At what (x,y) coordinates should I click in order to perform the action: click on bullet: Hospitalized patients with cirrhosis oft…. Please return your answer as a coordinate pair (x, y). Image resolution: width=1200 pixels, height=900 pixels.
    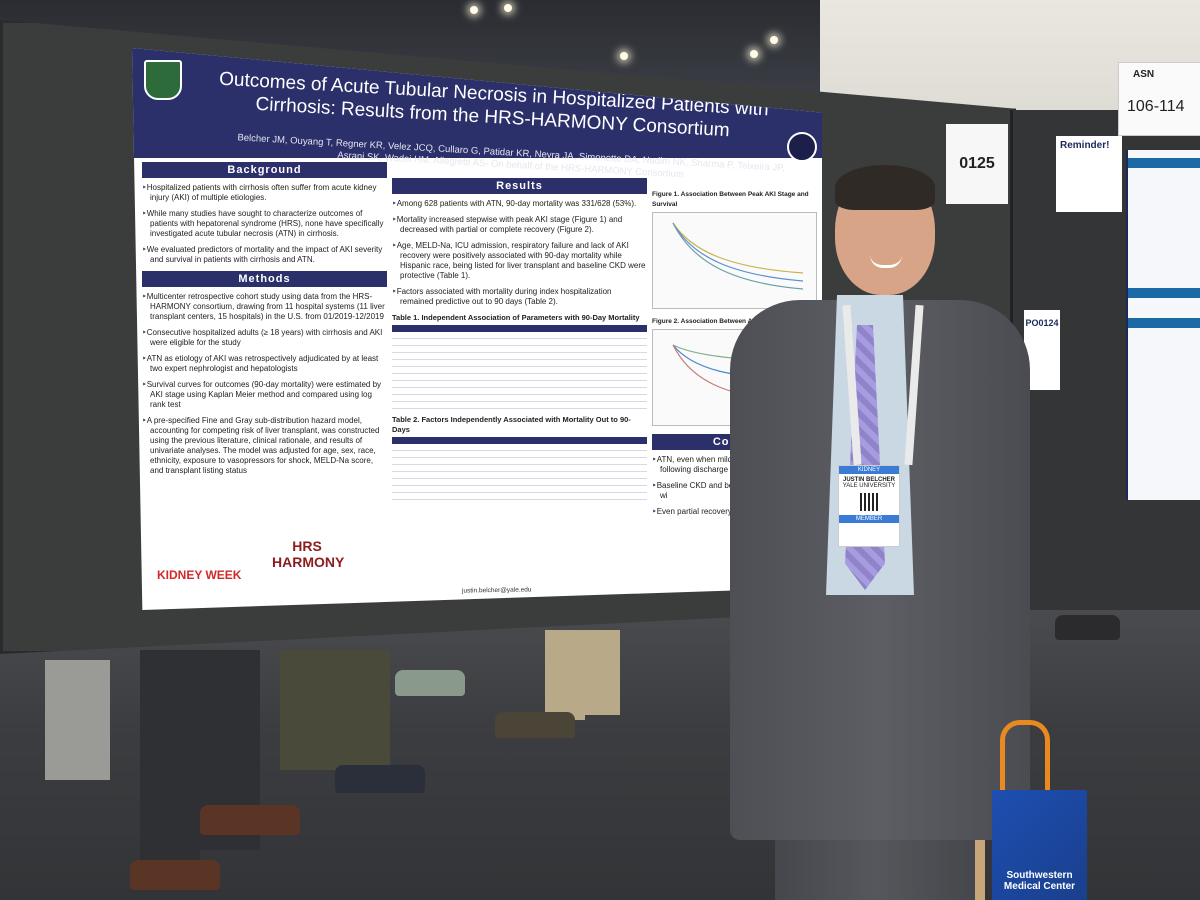
    Looking at the image, I should click on (264, 193).